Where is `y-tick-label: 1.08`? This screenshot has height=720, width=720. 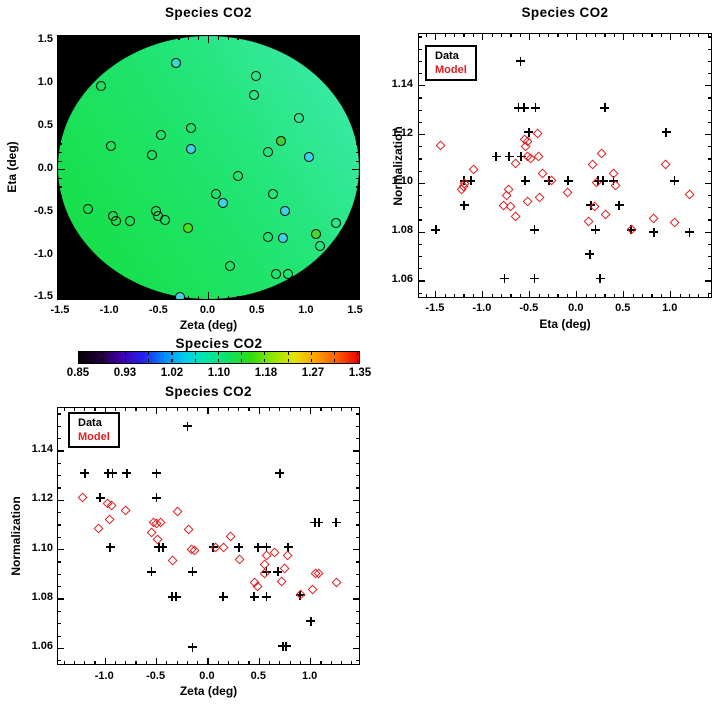
y-tick-label: 1.08 is located at coordinates (402, 230).